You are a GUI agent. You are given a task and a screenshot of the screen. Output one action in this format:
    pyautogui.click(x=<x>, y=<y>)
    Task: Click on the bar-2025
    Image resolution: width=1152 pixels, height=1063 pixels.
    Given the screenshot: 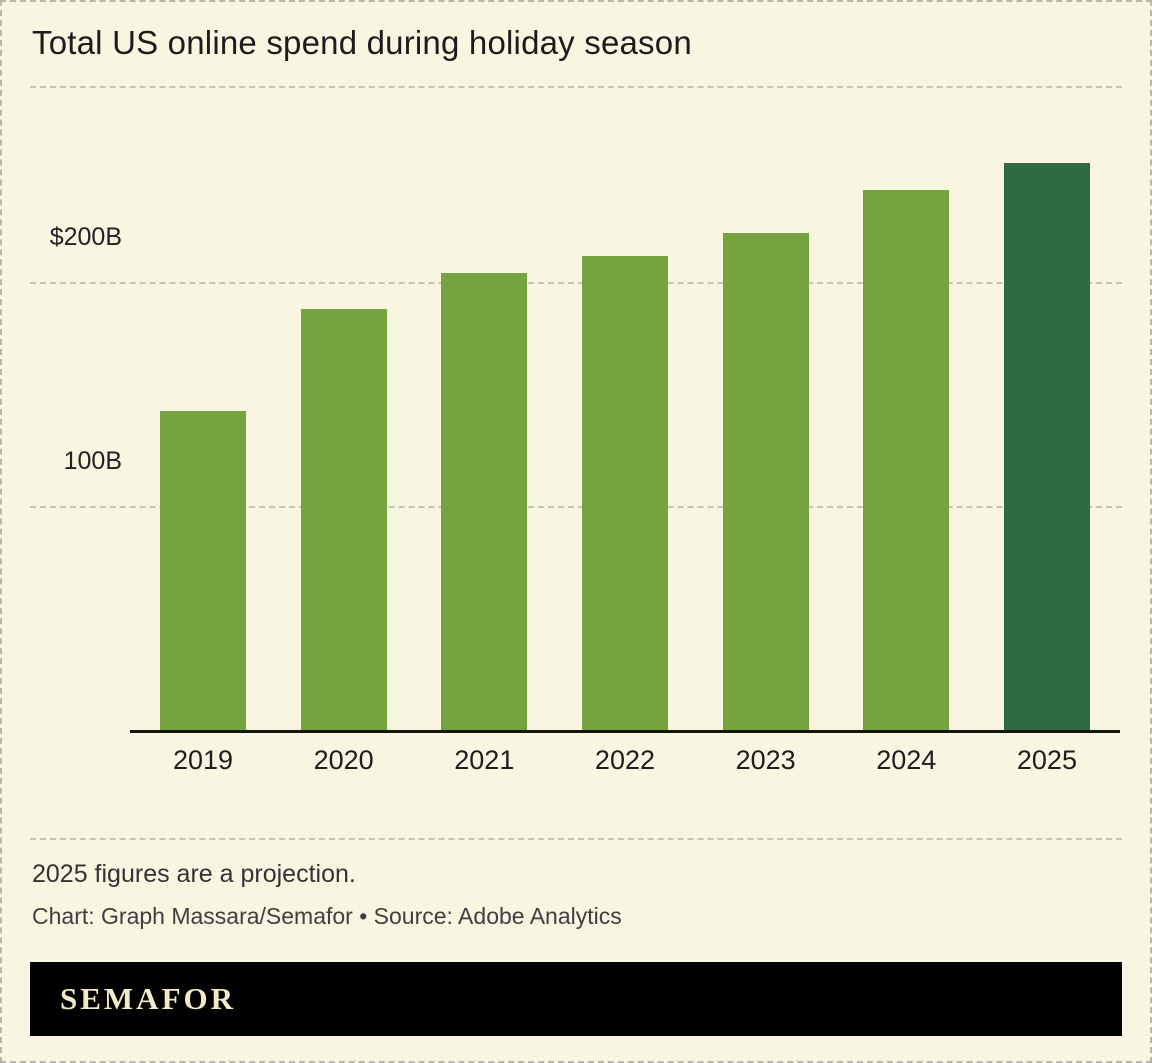 What is the action you would take?
    pyautogui.click(x=1046, y=446)
    